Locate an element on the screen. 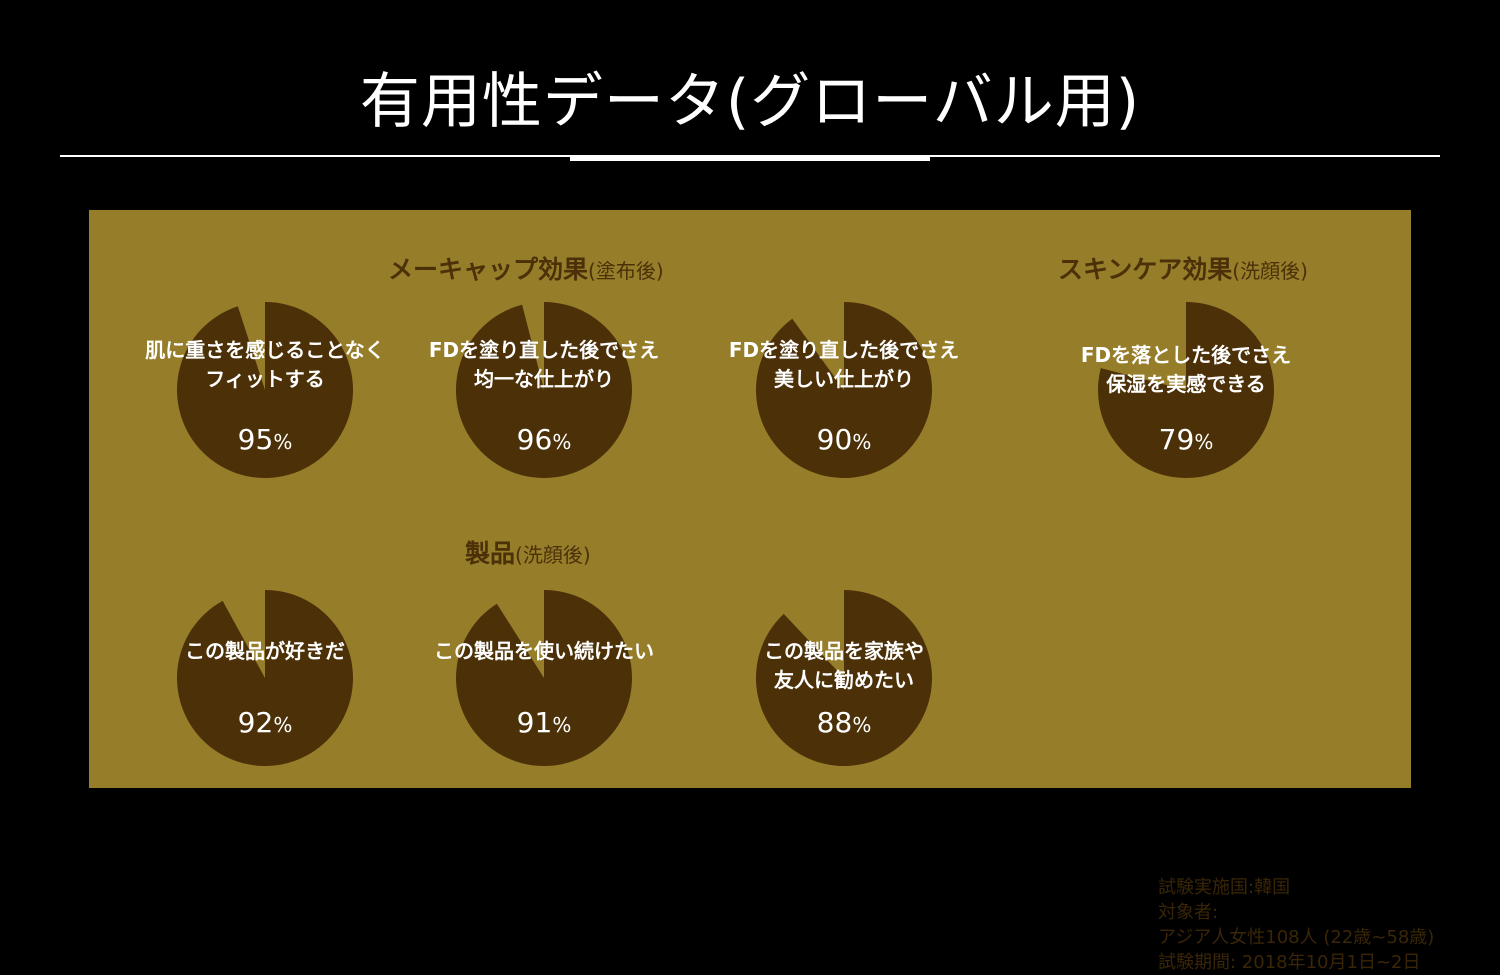 The image size is (1500, 975). pie-label: FDを塗り直した後でさえ 均一な仕上がり is located at coordinates (544, 364).